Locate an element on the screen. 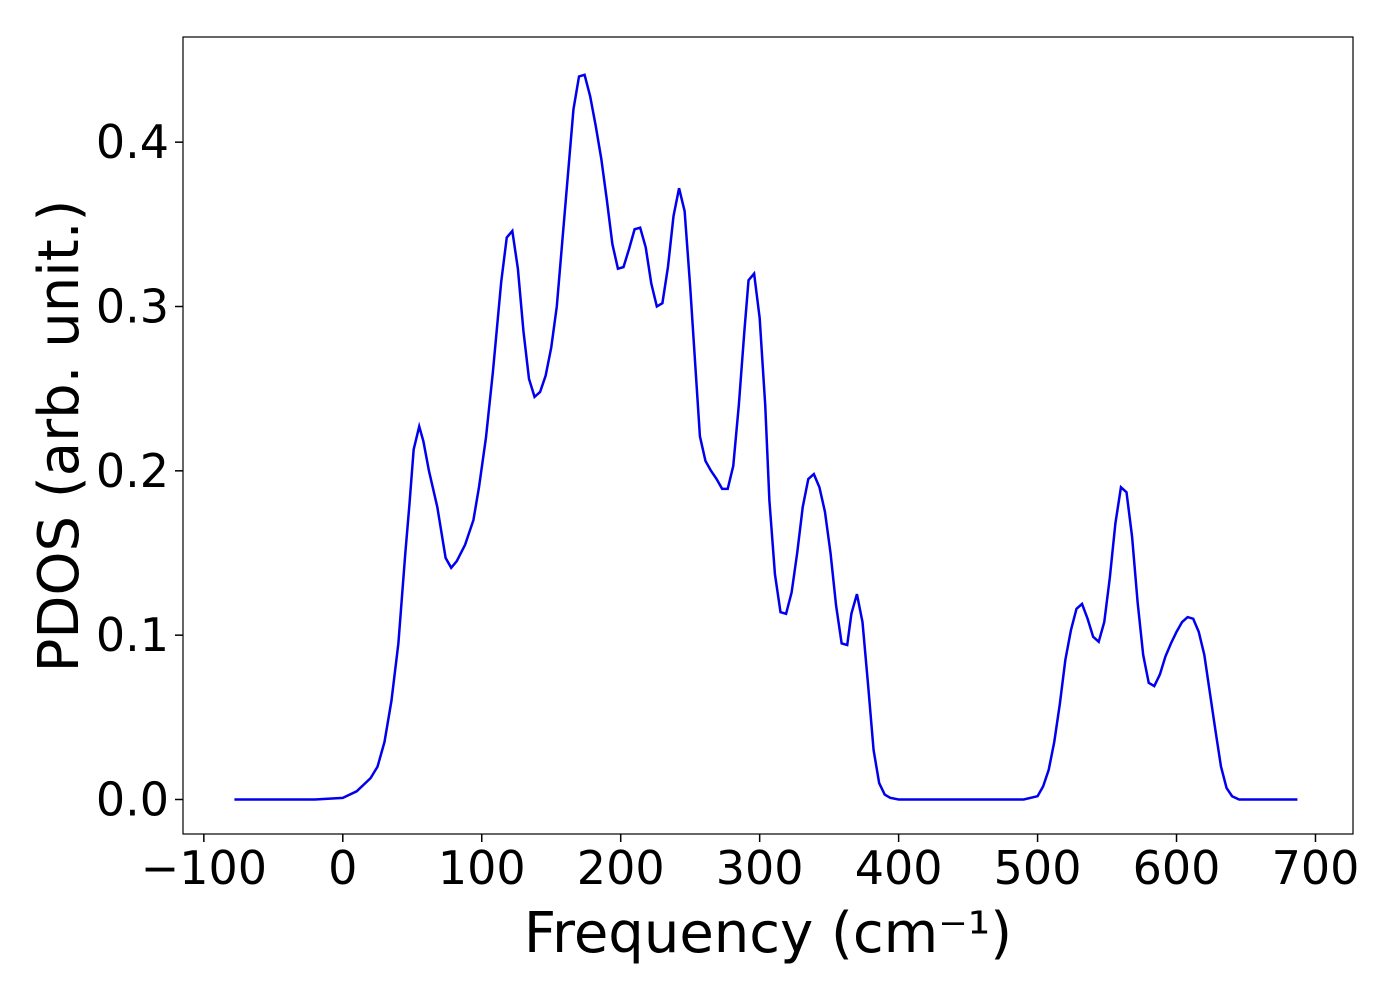 This screenshot has height=1000, width=1400. x-tick-label: 500 is located at coordinates (1038, 868).